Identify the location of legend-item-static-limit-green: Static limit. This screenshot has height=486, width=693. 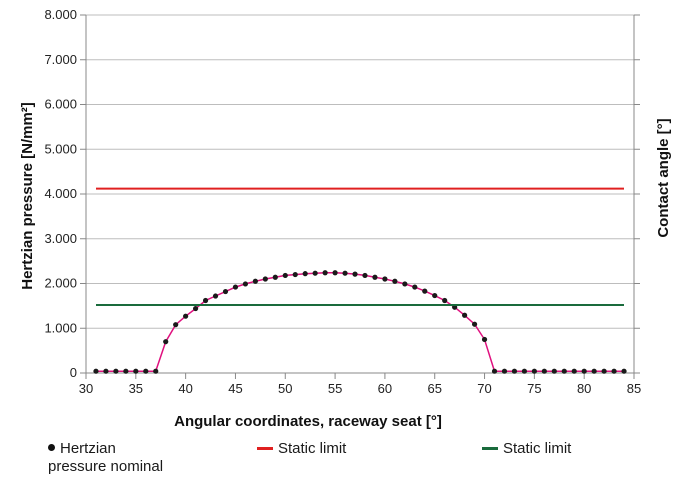
(526, 449).